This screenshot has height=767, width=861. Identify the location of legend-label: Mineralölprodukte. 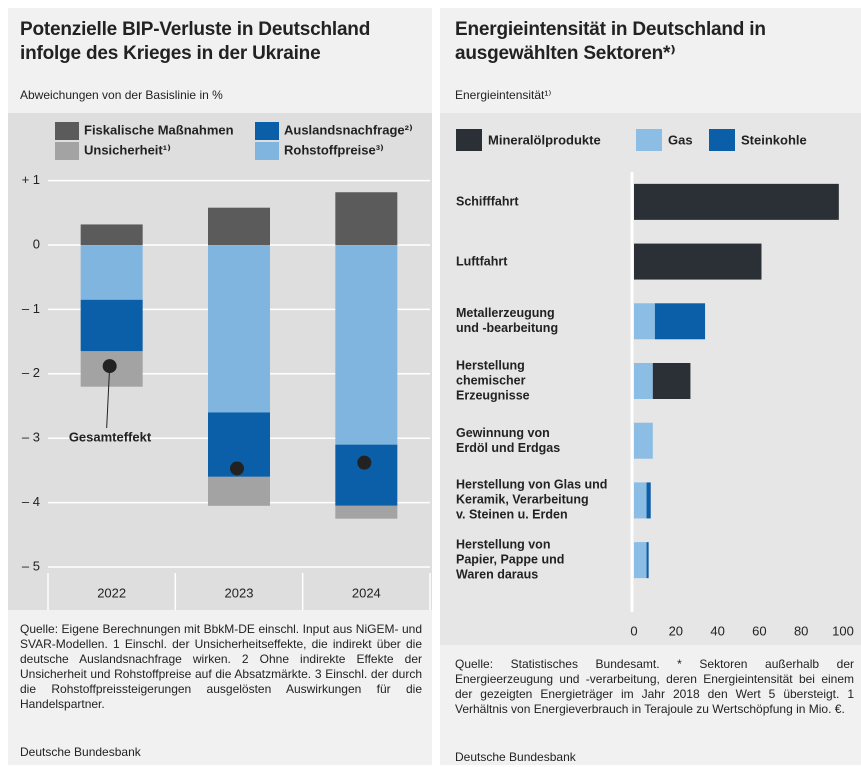
(544, 139).